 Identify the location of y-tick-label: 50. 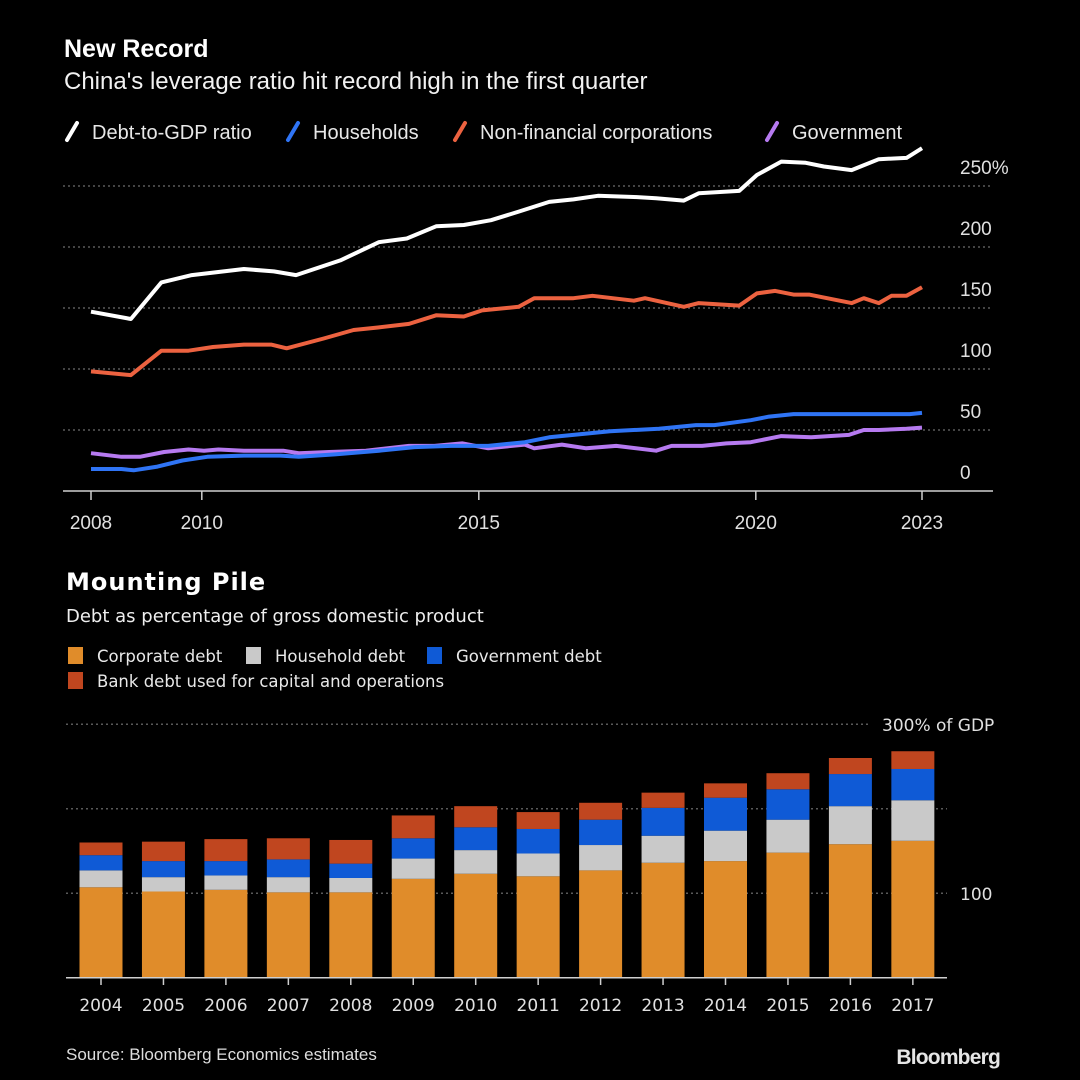
(970, 412).